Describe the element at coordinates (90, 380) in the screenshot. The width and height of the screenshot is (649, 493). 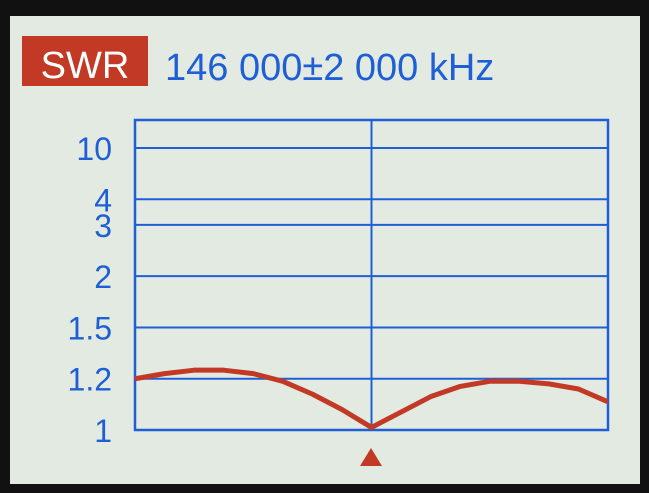
I see `y-tick-label: 1.2` at that location.